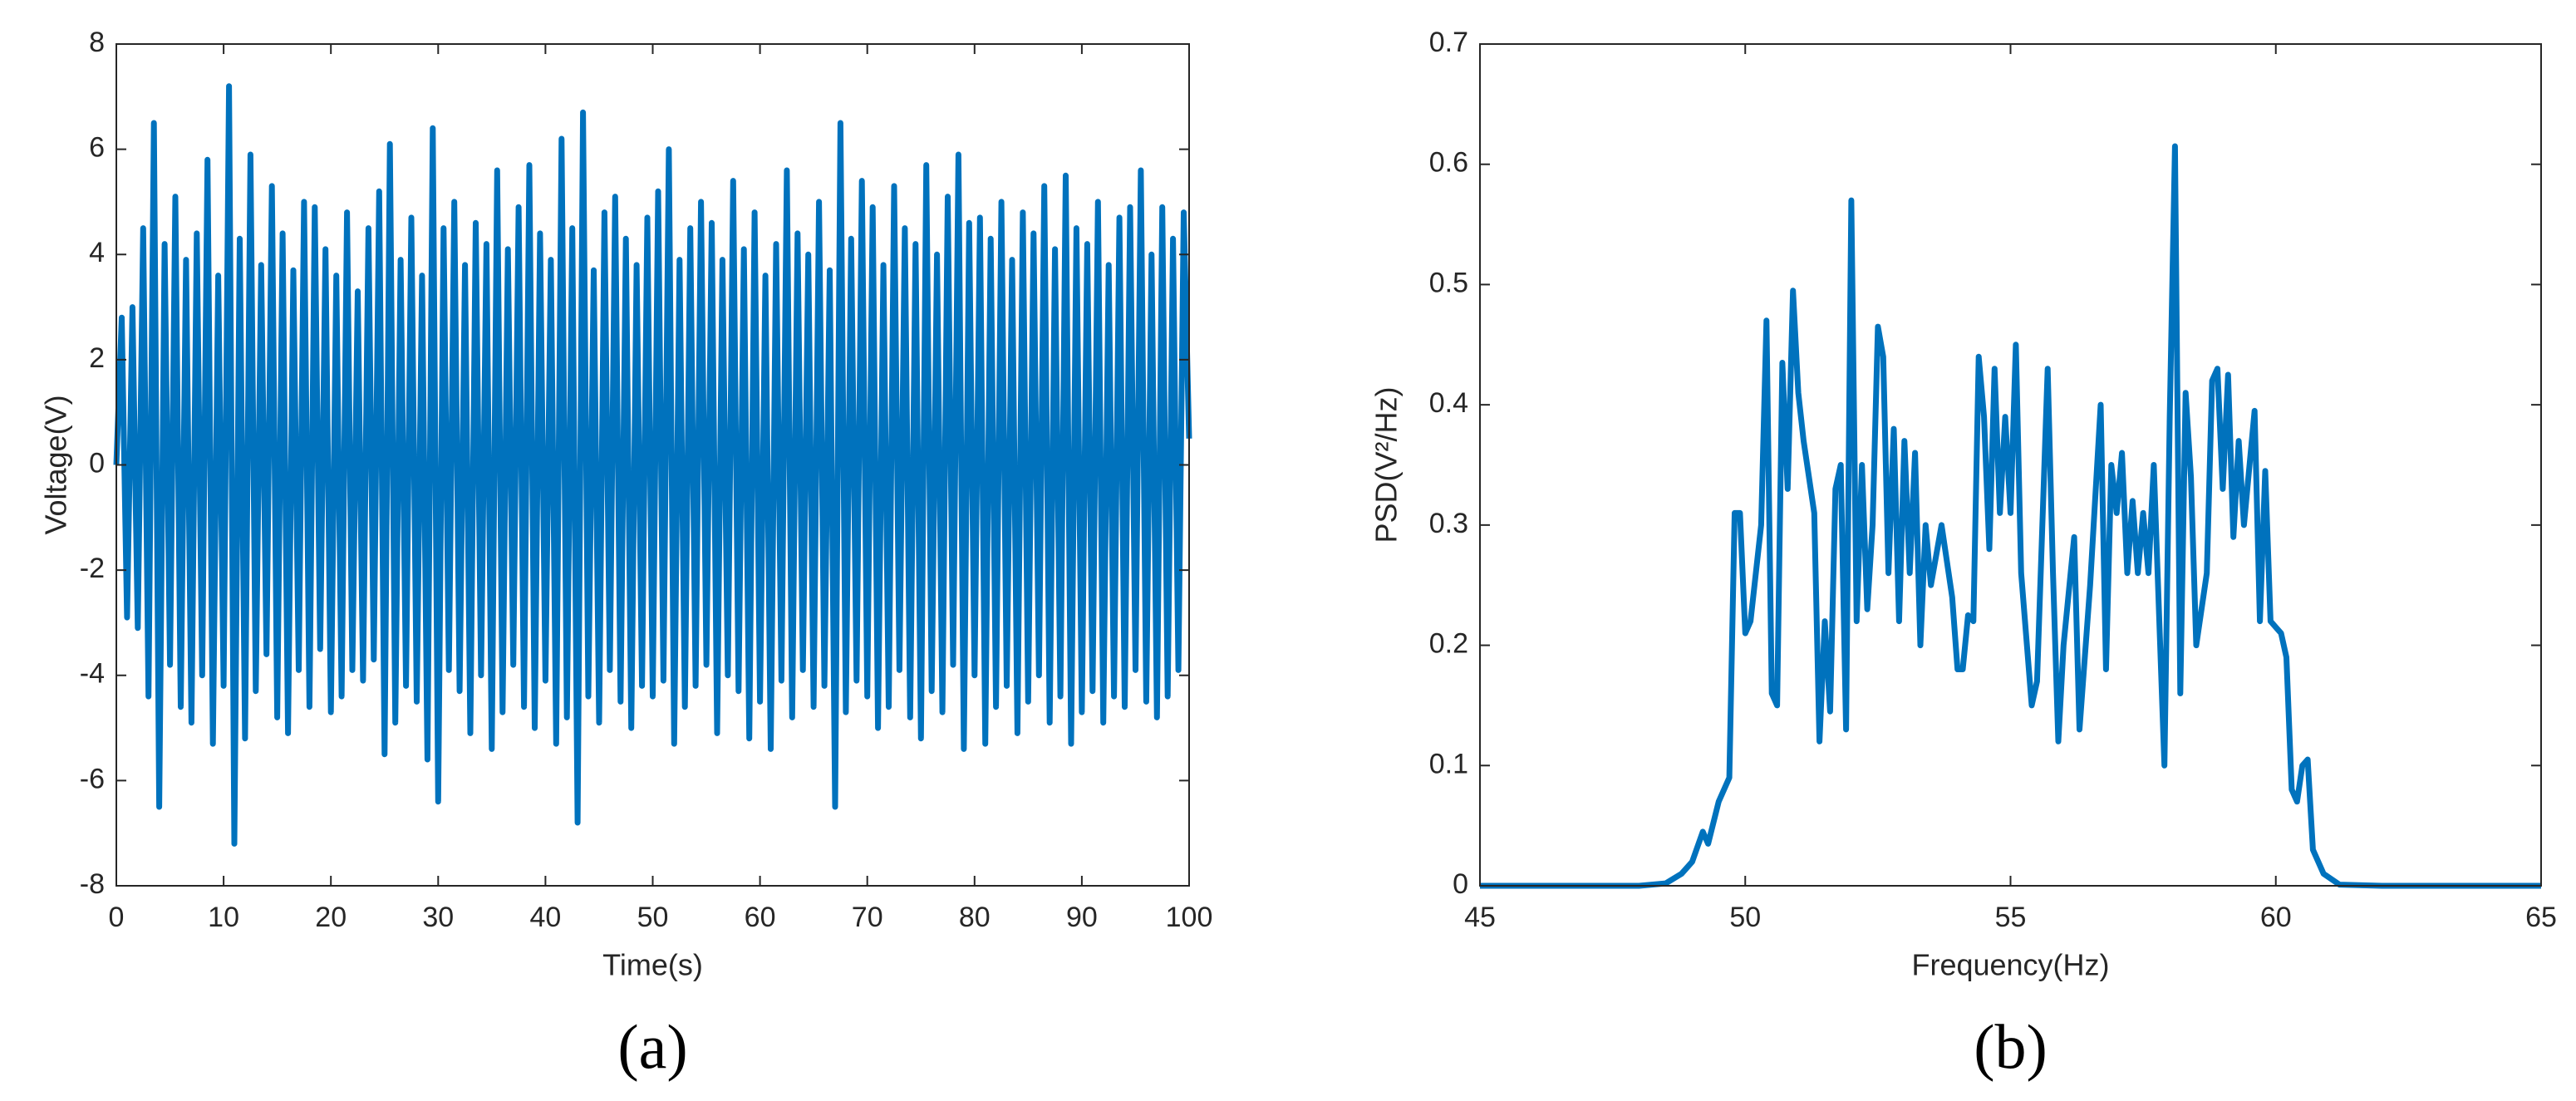  I want to click on x-tick-label: 70, so click(868, 917).